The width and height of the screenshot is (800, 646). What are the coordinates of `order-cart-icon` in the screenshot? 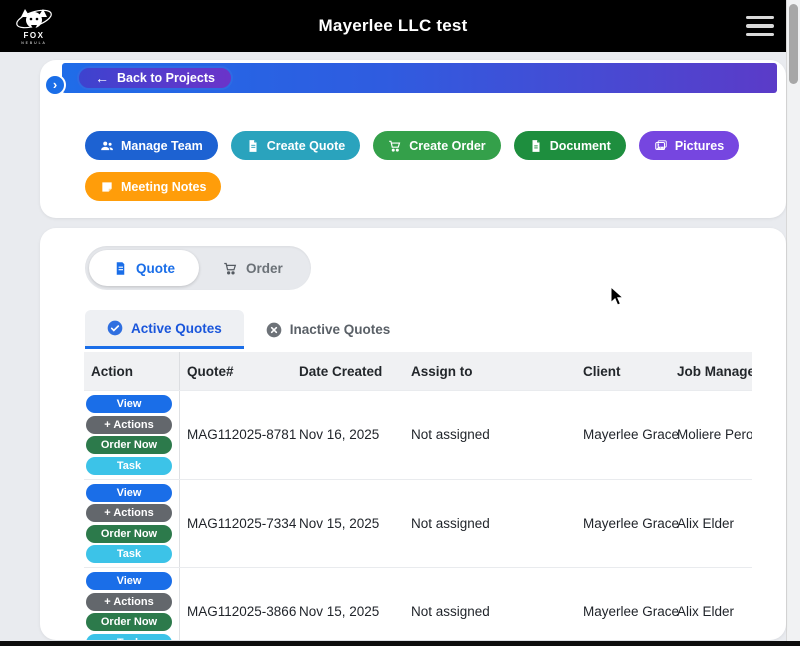 It's located at (230, 268).